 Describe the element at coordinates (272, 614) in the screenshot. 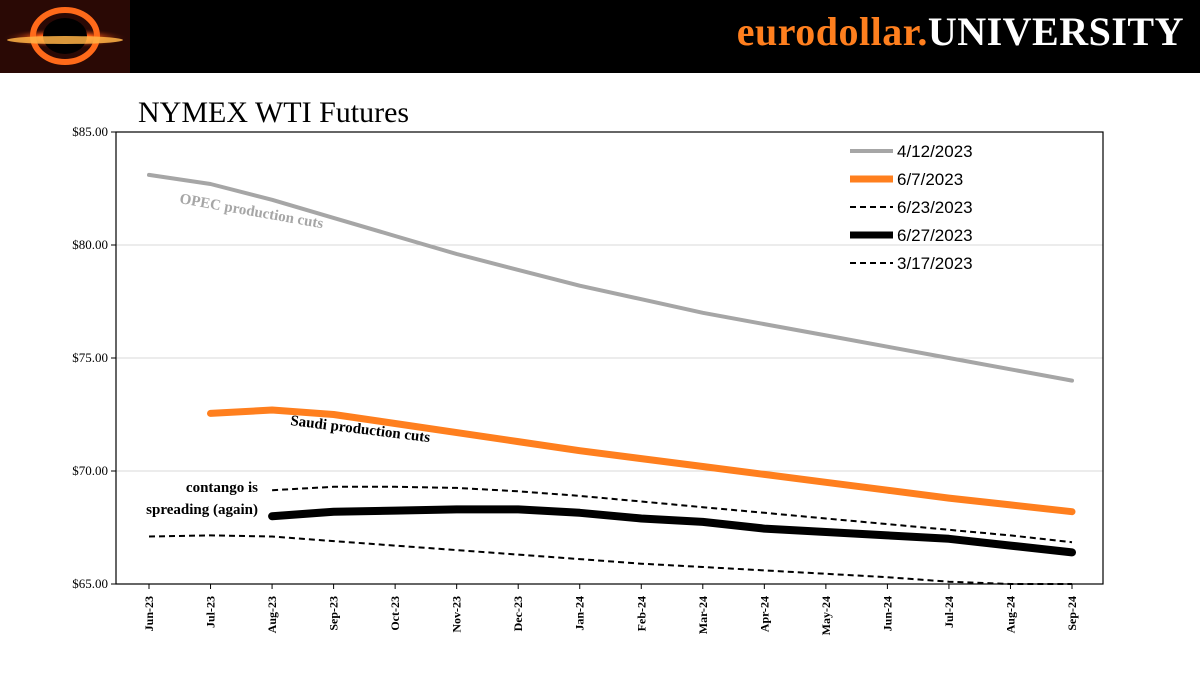

I see `x-tick-label: Aug-23` at that location.